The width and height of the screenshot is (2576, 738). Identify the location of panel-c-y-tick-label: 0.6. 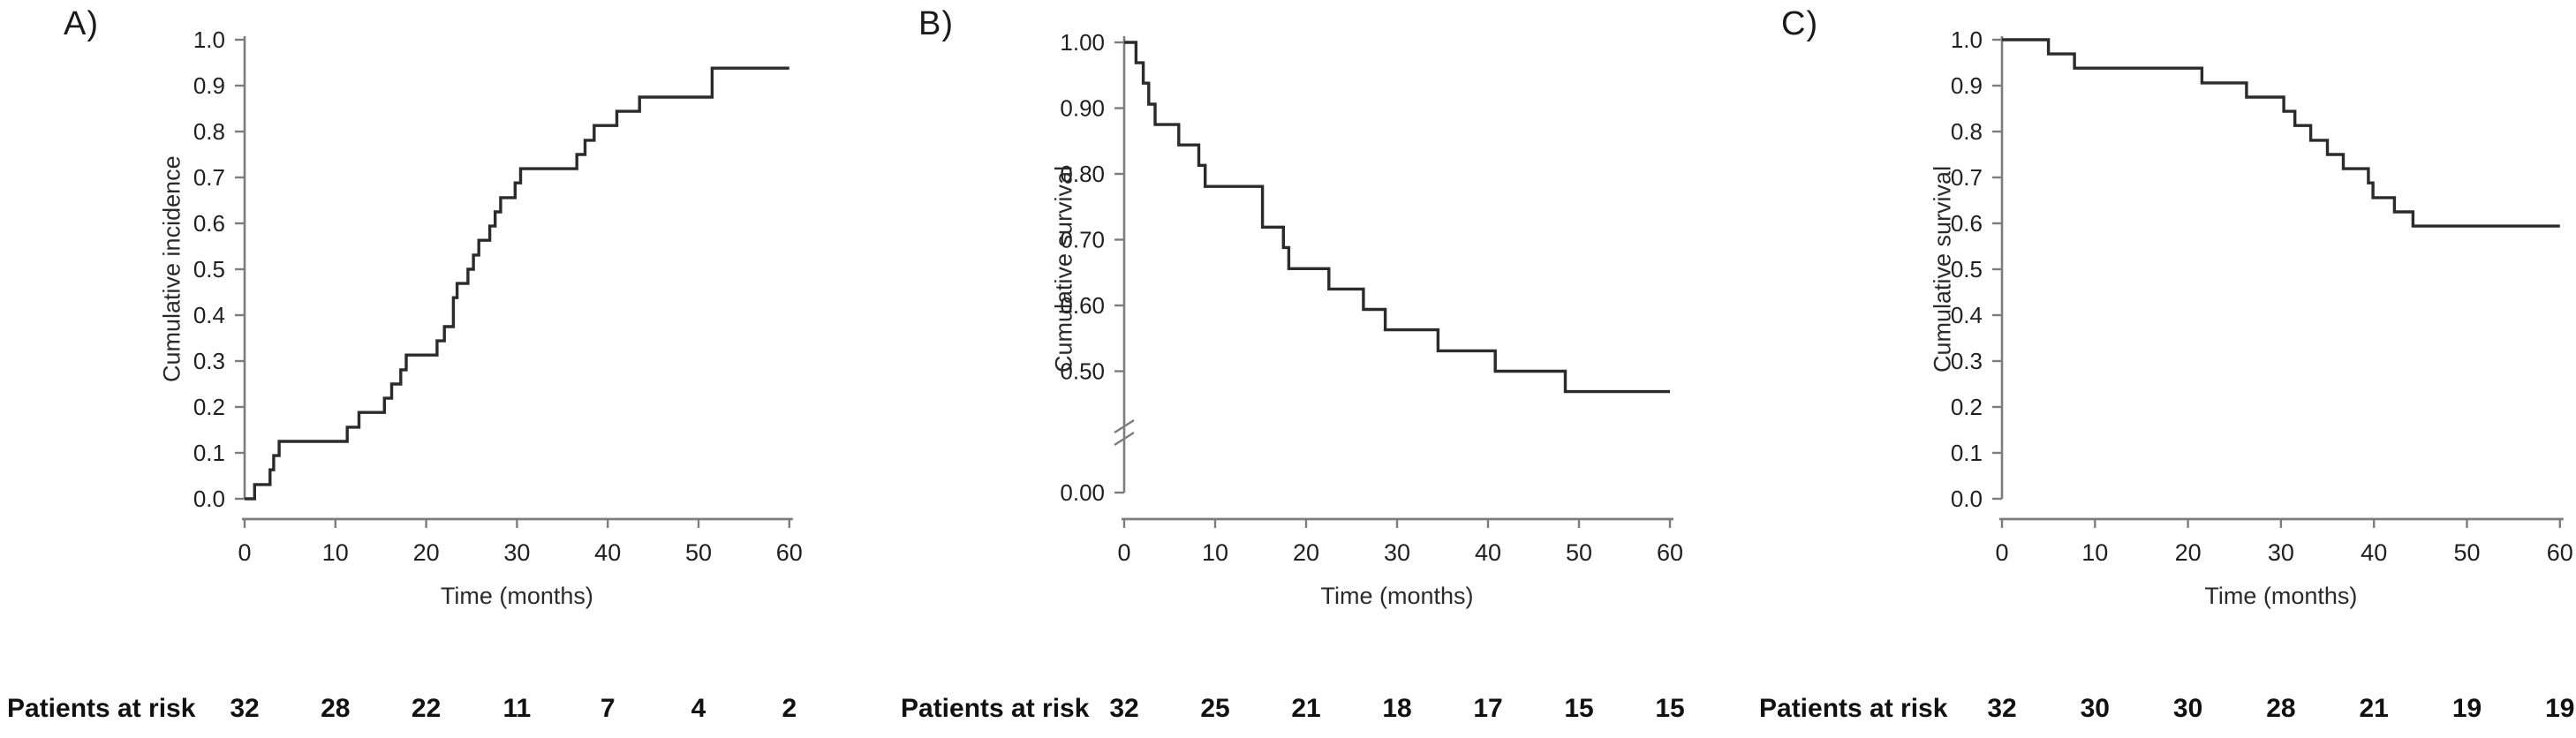
(1967, 223).